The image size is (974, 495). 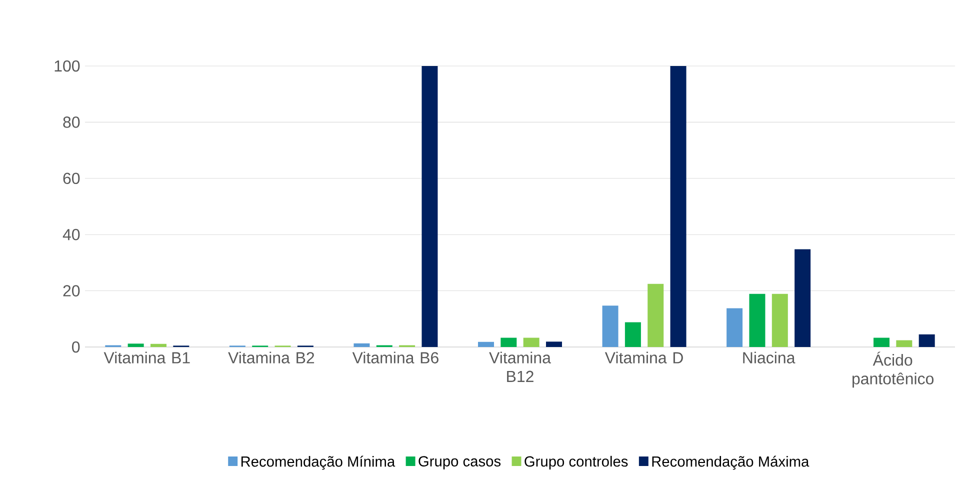 What do you see at coordinates (731, 463) in the screenshot?
I see `legend-label: Recomendação Máxima` at bounding box center [731, 463].